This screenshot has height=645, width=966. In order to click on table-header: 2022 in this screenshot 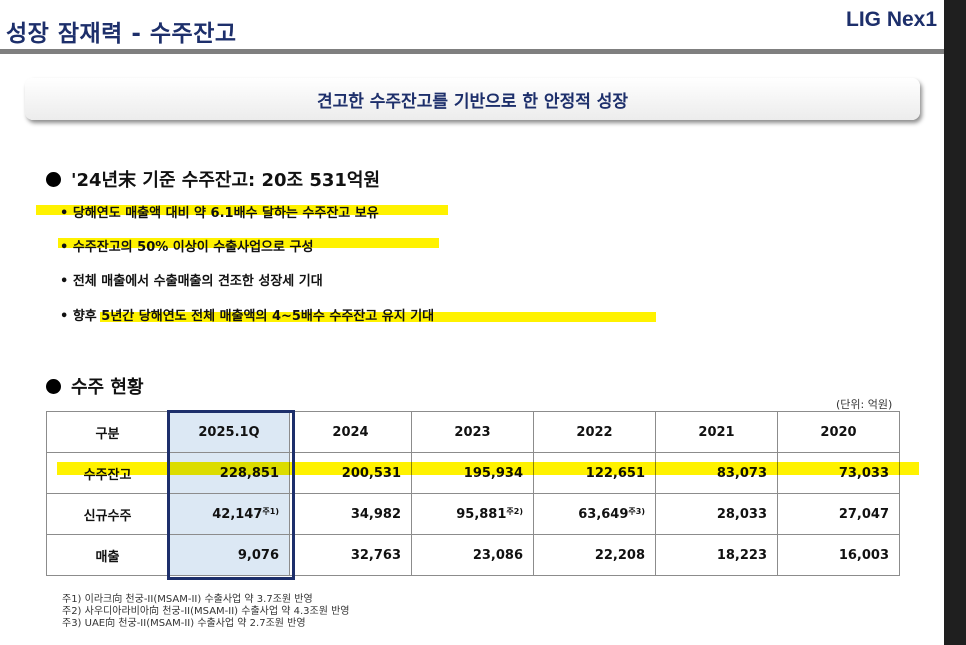, I will do `click(594, 432)`.